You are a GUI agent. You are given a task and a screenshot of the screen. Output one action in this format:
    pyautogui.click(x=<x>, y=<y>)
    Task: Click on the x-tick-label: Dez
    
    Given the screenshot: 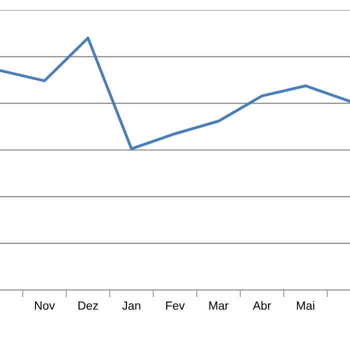 What is the action you would take?
    pyautogui.click(x=88, y=306)
    